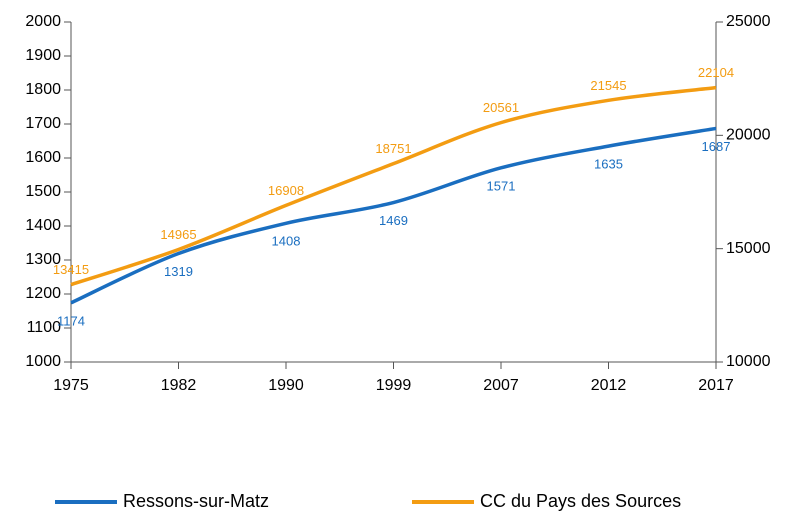 This screenshot has width=785, height=512. I want to click on data-label: 1174, so click(71, 320).